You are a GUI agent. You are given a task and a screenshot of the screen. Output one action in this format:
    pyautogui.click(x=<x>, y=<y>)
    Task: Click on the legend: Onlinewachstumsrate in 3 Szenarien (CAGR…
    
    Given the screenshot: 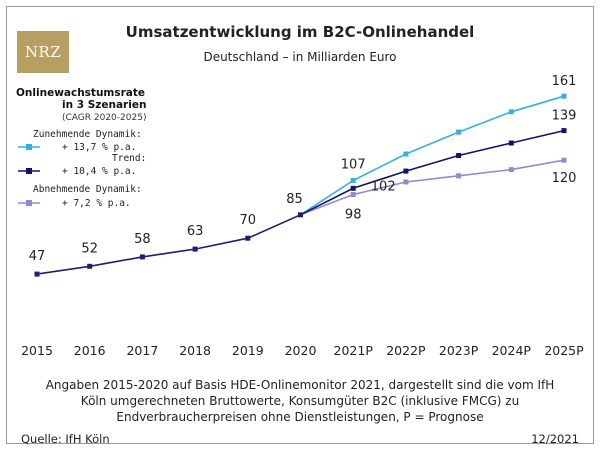 What is the action you would take?
    pyautogui.click(x=81, y=148)
    